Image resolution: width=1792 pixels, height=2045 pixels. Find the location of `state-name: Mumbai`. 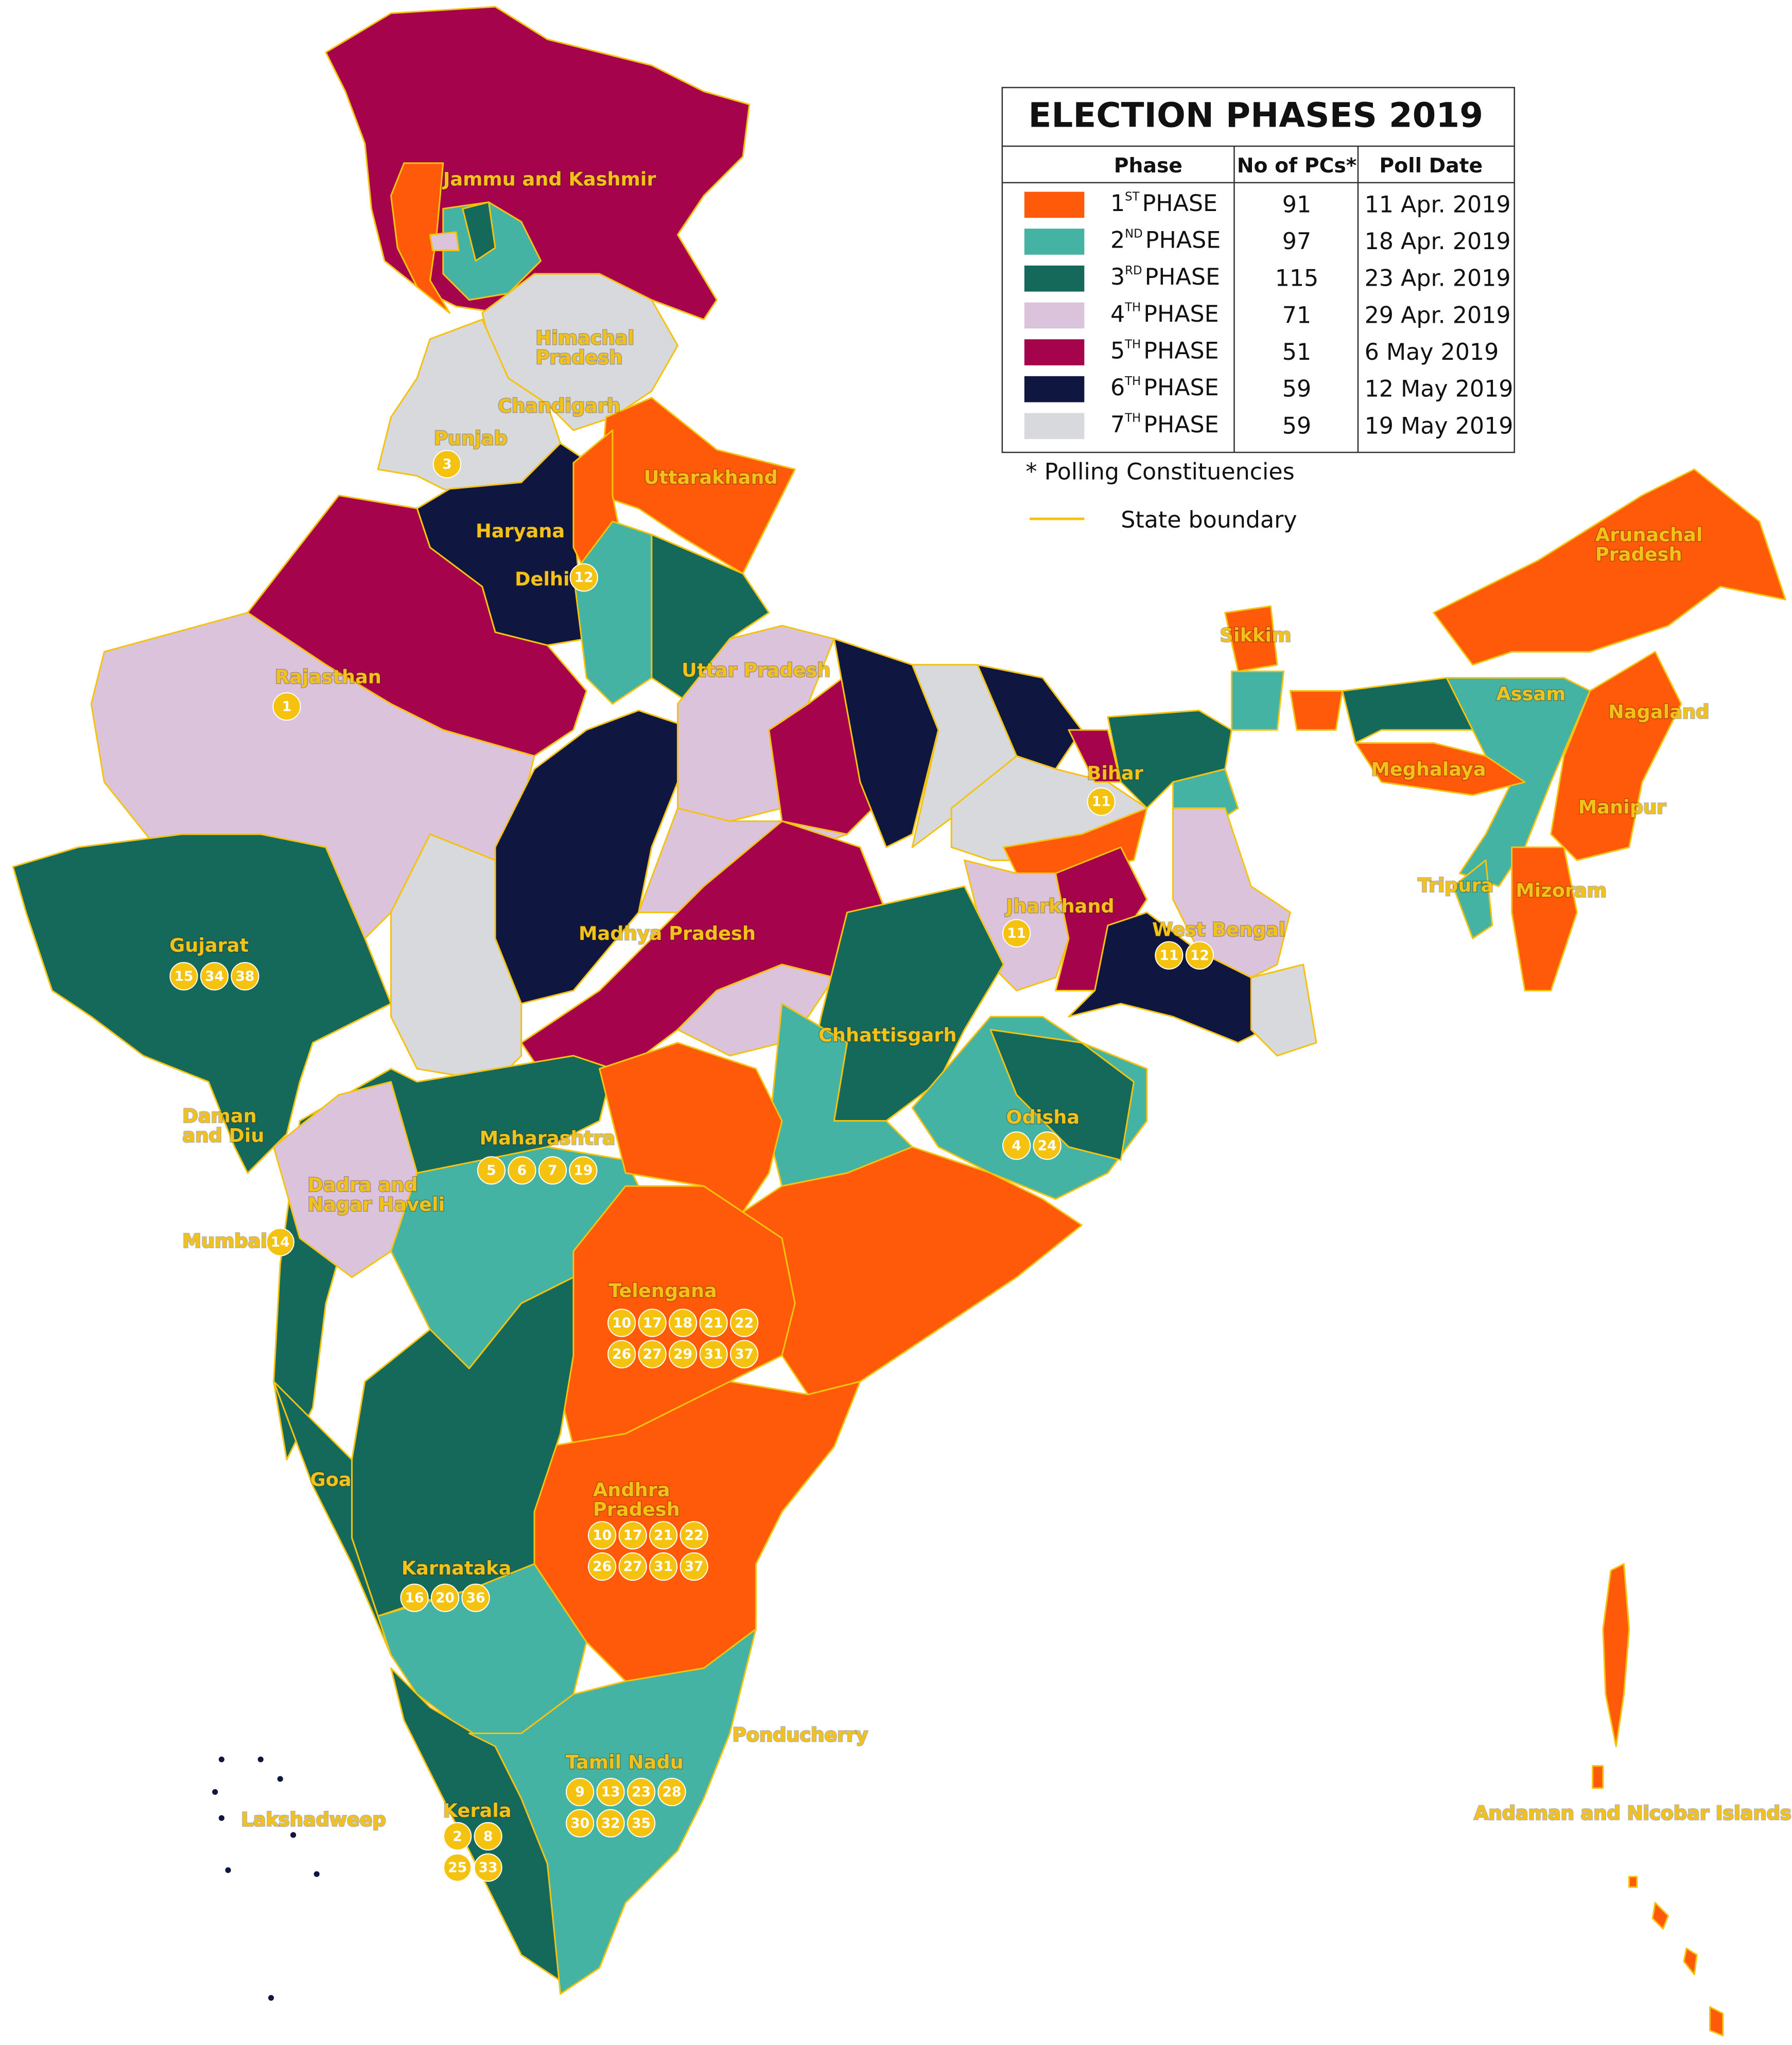

state-name: Mumbai is located at coordinates (225, 1241).